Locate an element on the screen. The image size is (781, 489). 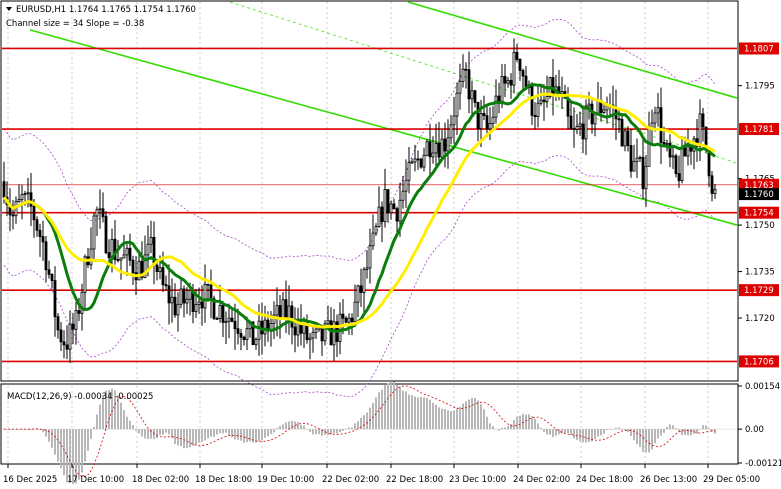
level-tag is located at coordinates (759, 212).